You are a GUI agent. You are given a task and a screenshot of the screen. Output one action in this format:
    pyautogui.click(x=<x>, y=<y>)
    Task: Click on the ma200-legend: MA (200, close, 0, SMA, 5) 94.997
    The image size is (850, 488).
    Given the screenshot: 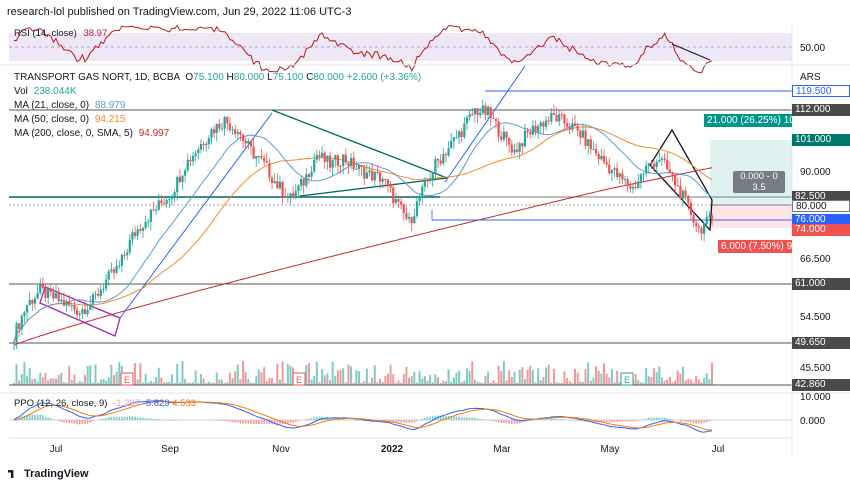 What is the action you would take?
    pyautogui.click(x=91, y=133)
    